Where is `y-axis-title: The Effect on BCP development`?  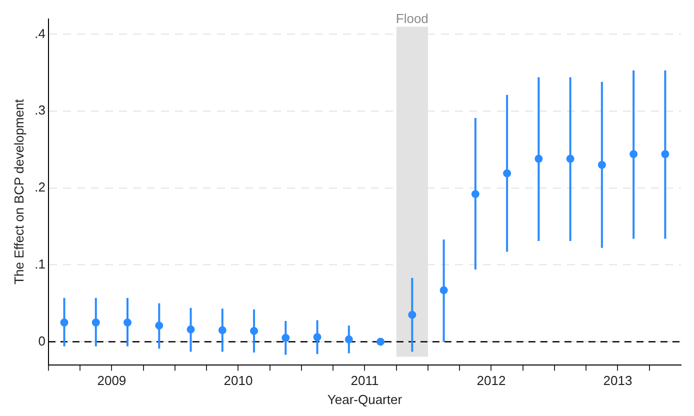
y-axis-title: The Effect on BCP development is located at coordinates (18, 191).